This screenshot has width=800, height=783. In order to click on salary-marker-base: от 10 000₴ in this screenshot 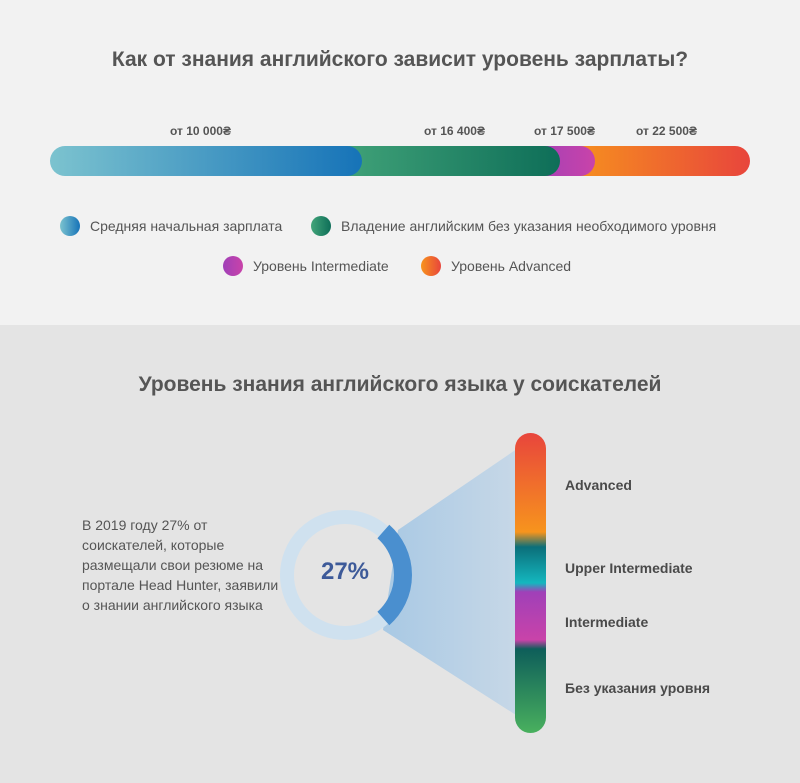, I will do `click(200, 131)`.